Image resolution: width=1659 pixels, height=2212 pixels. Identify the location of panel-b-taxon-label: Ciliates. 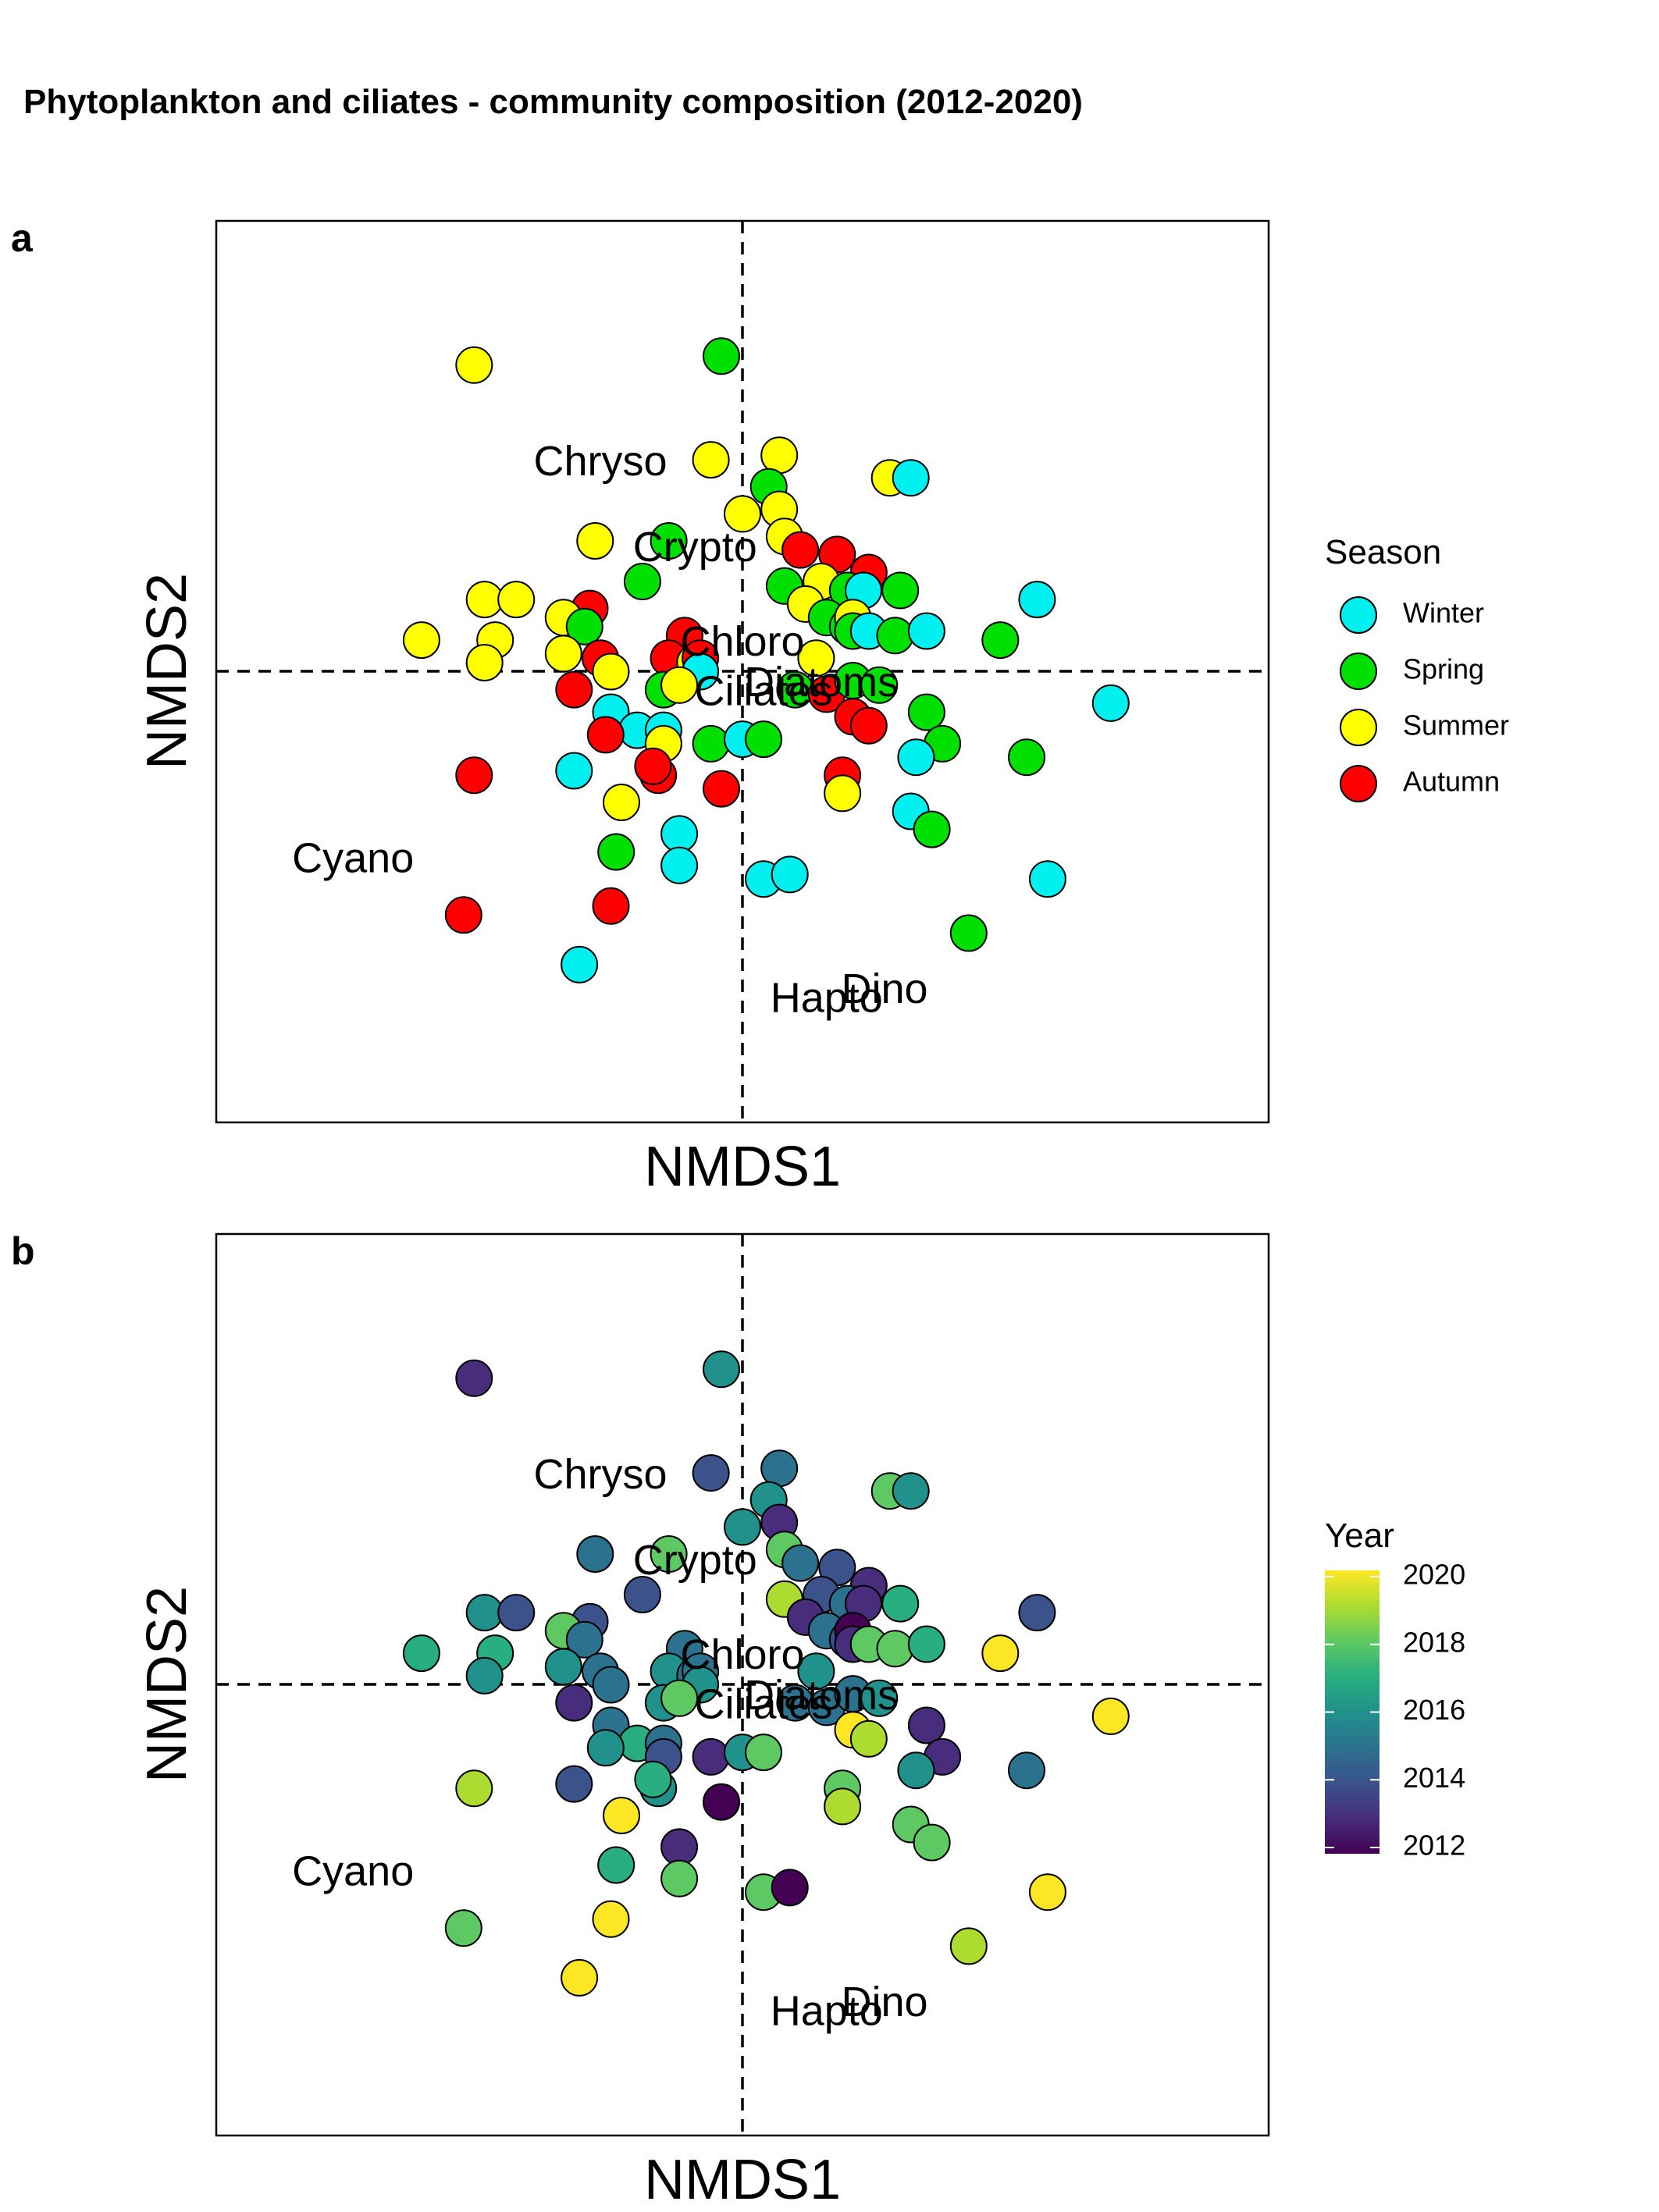
(763, 1705).